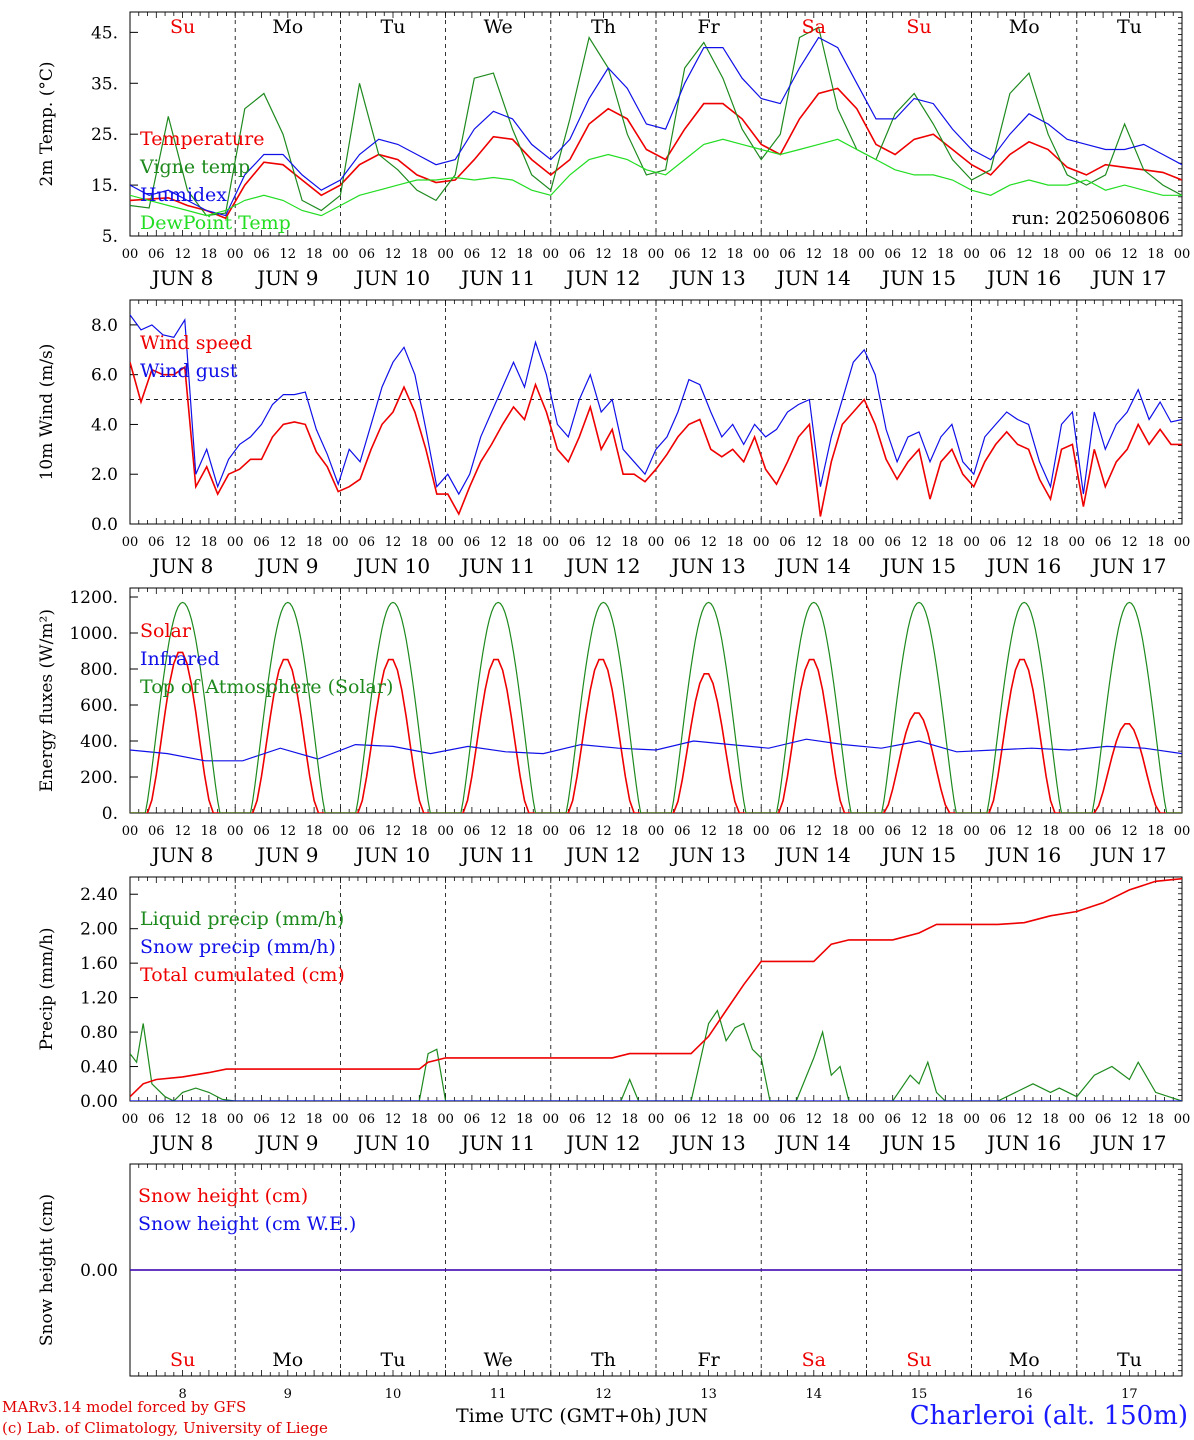  What do you see at coordinates (99, 1102) in the screenshot?
I see `y-tick-label: 0.00` at bounding box center [99, 1102].